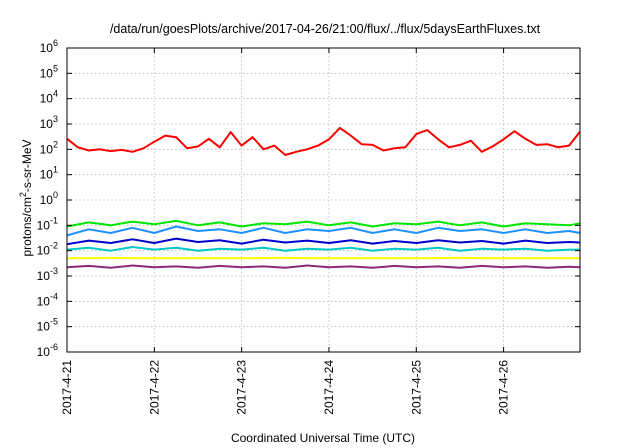 Image resolution: width=640 pixels, height=448 pixels. I want to click on y-tick-label: 10⁻², so click(47, 249).